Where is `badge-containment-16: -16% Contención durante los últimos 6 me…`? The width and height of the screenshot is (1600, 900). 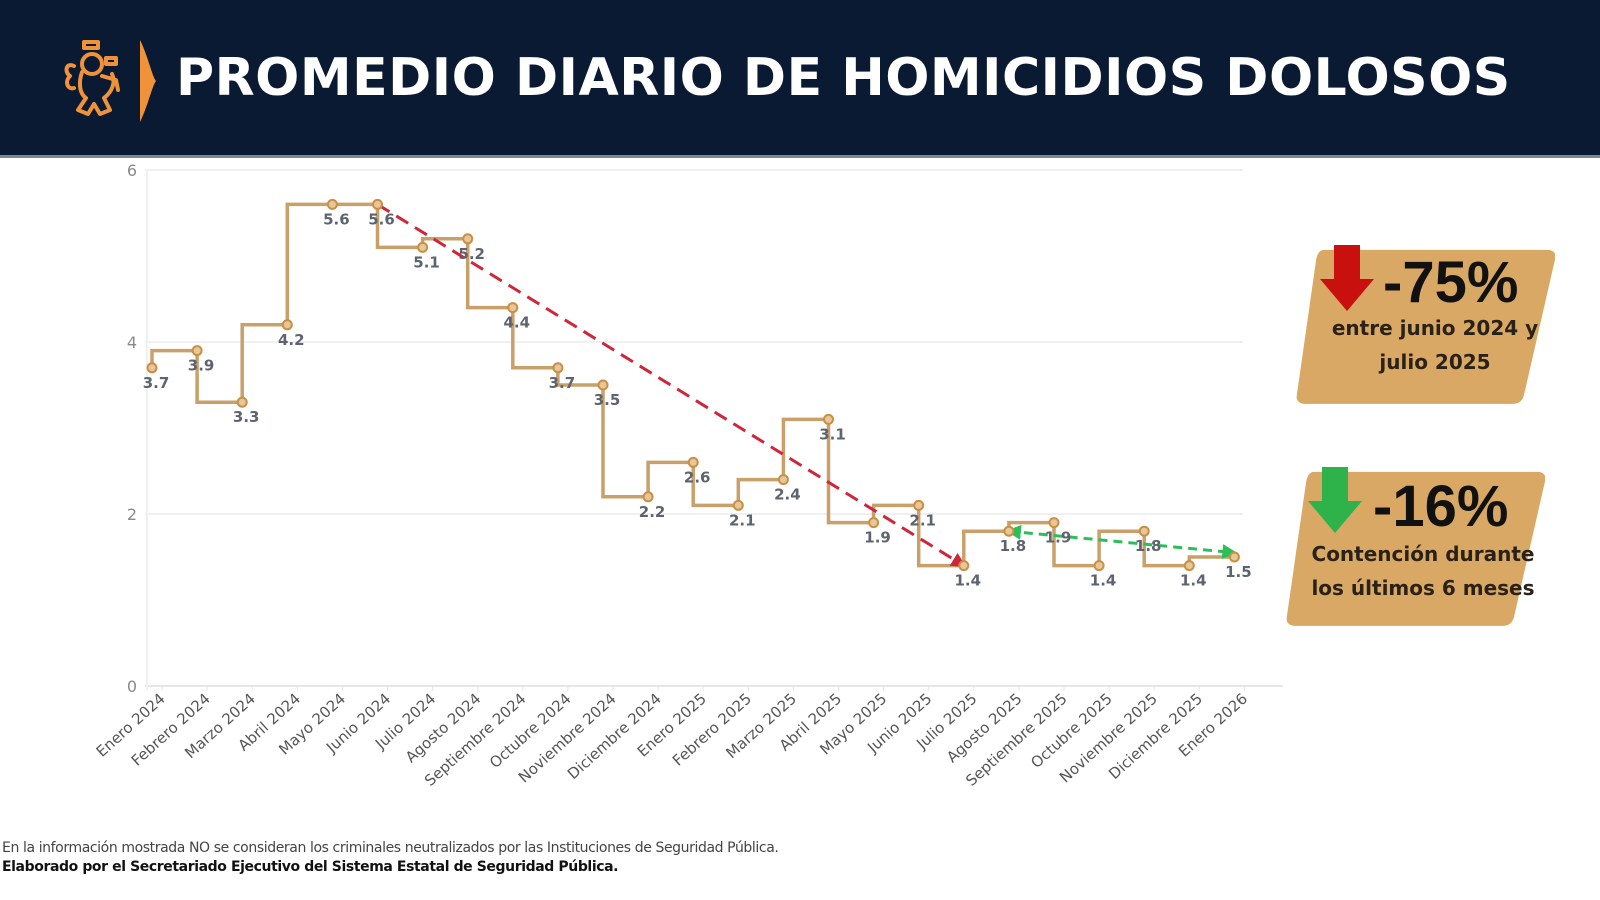 badge-containment-16: -16% Contención durante los últimos 6 me… is located at coordinates (1415, 549).